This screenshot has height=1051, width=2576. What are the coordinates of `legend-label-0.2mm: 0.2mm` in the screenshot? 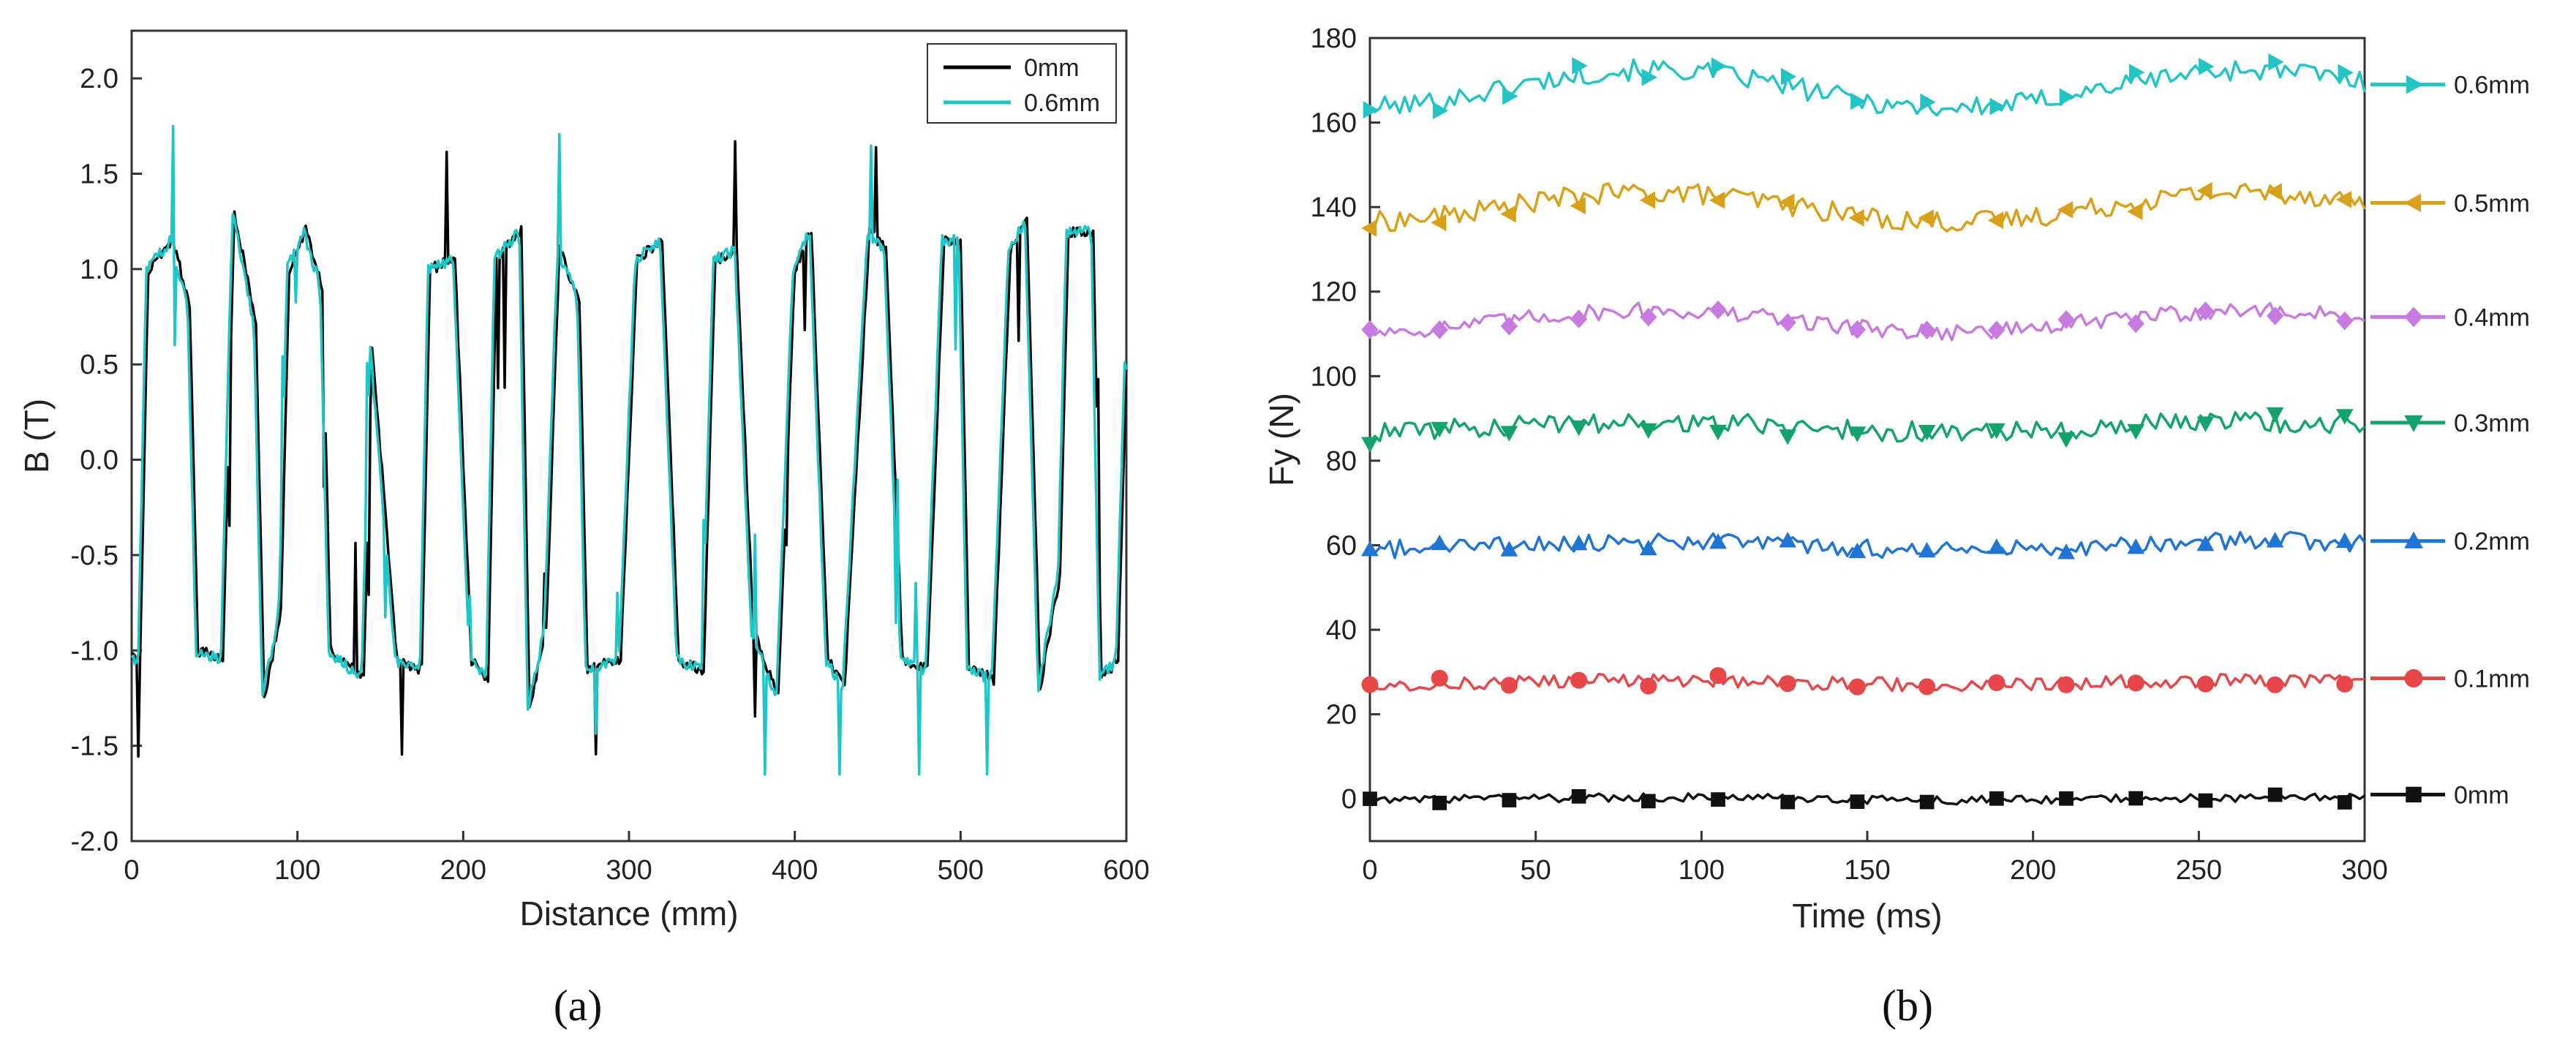 It's located at (2492, 542).